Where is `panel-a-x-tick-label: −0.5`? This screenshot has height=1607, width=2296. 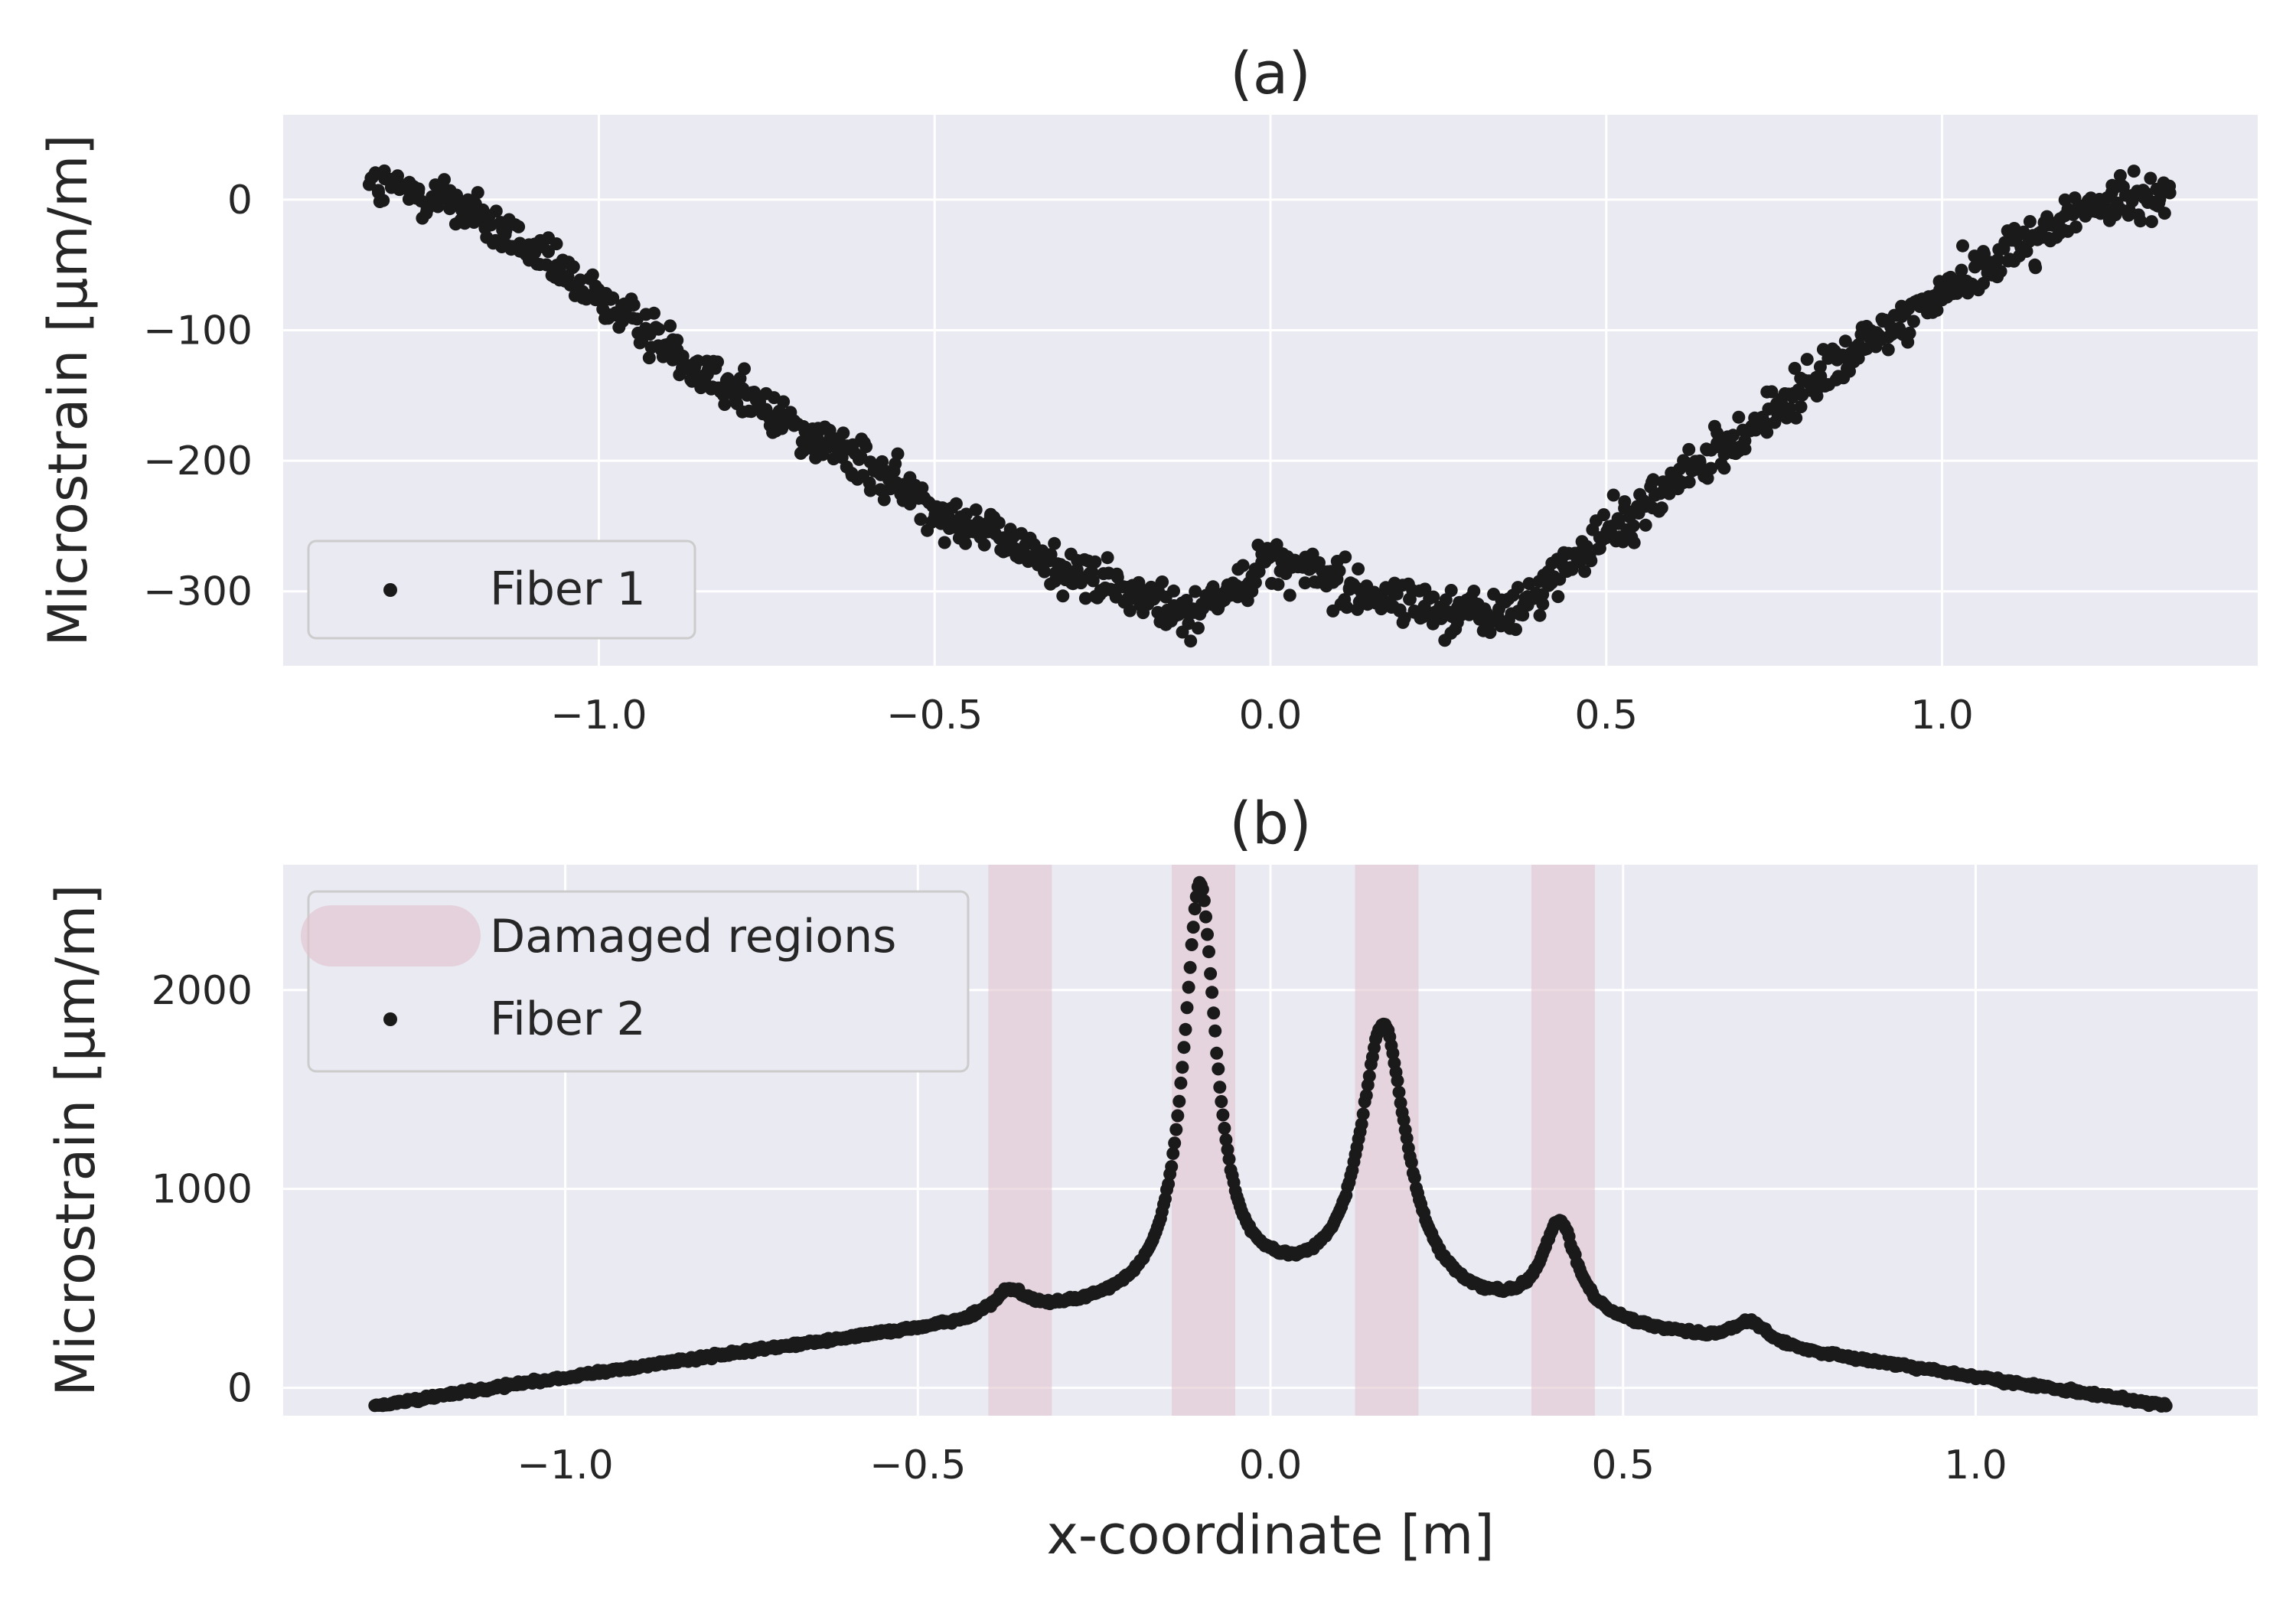 panel-a-x-tick-label: −0.5 is located at coordinates (934, 715).